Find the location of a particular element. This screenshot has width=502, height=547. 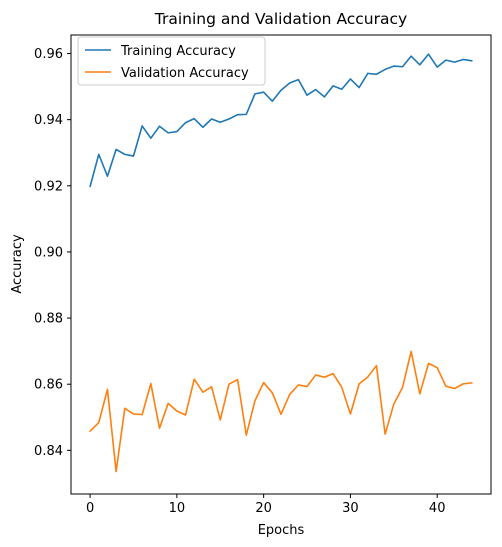

y-tick-label: 0.86 is located at coordinates (48, 385).